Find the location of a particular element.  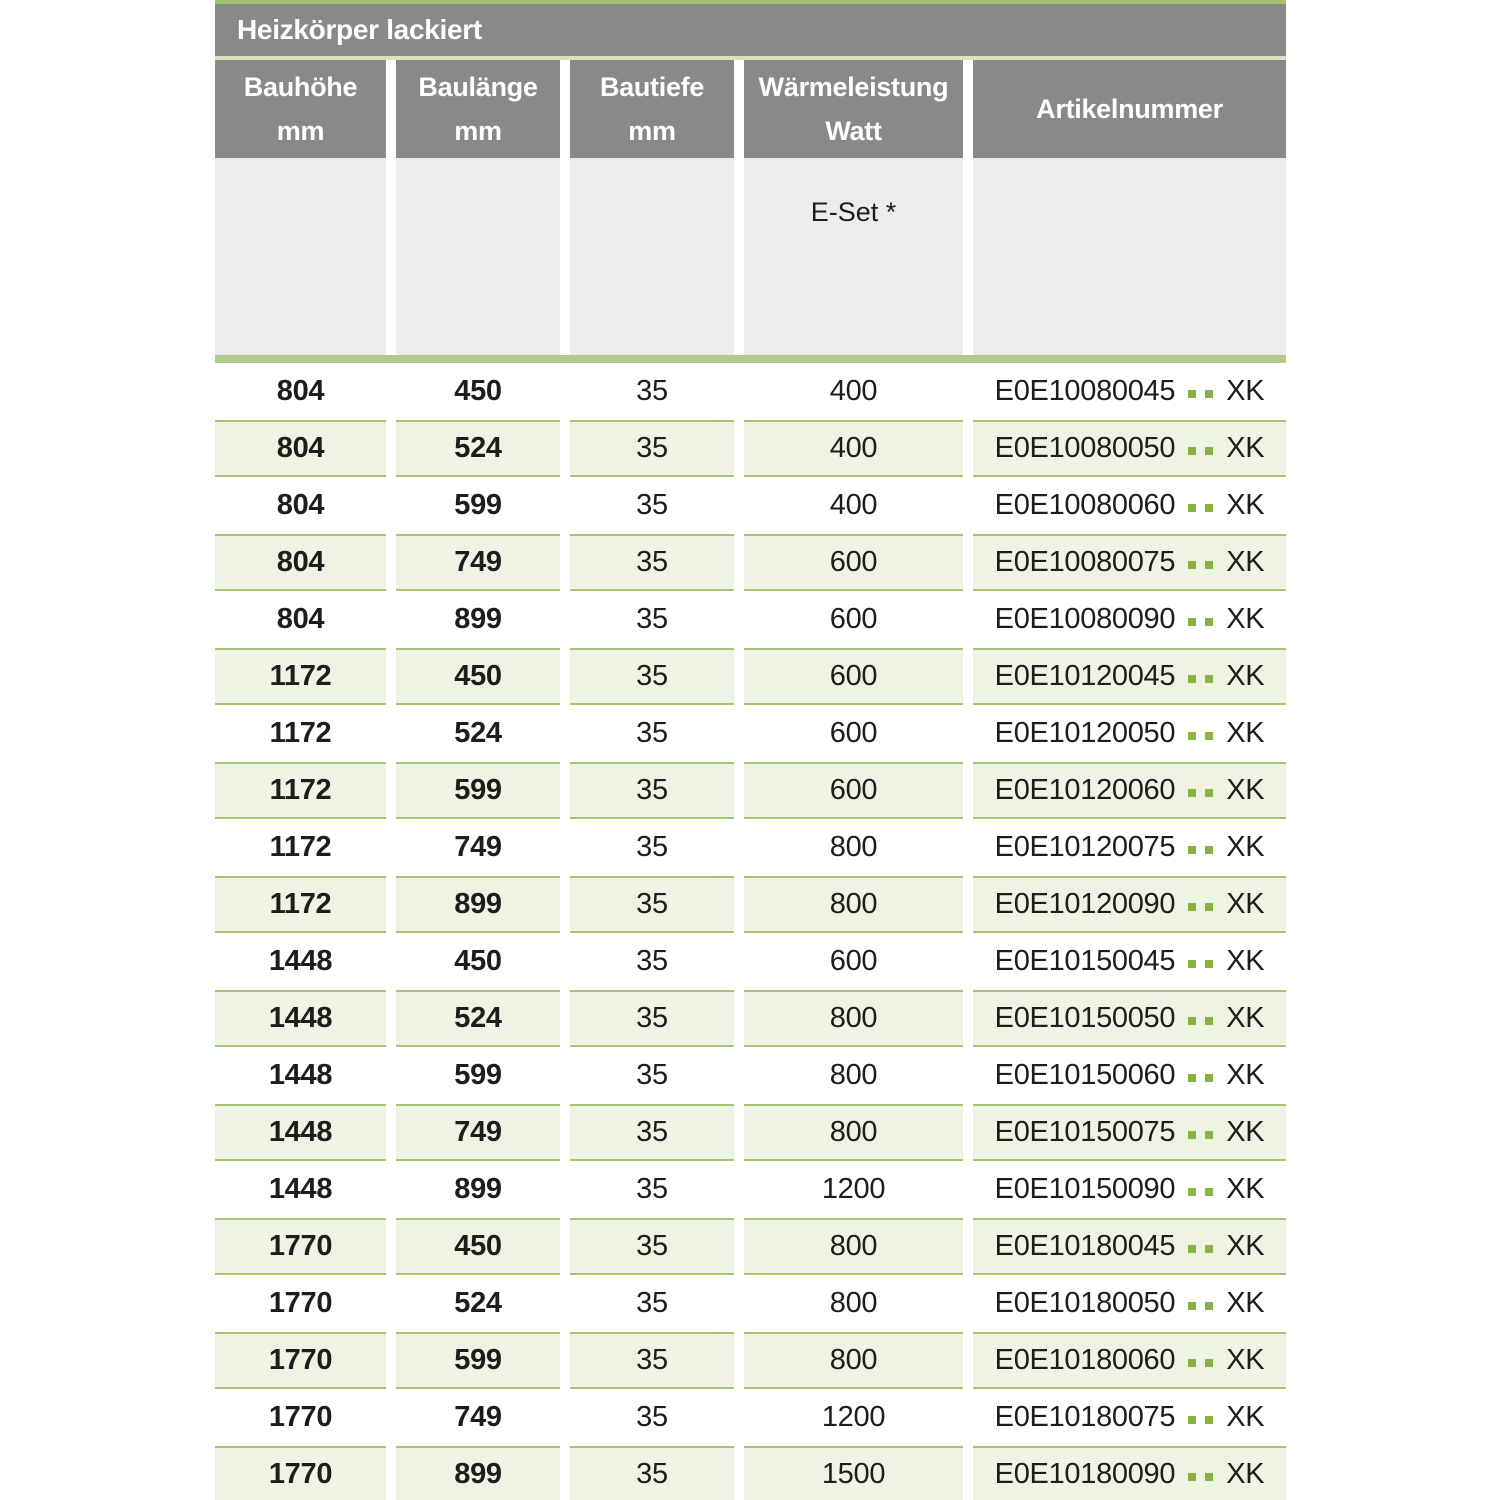

cell-artikelnummer: E0E10080060 XK is located at coordinates (1129, 505).